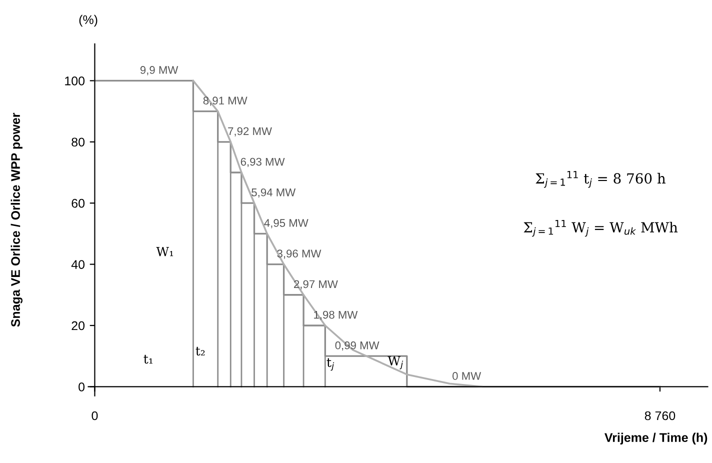  I want to click on annotation: t₁, so click(148, 359).